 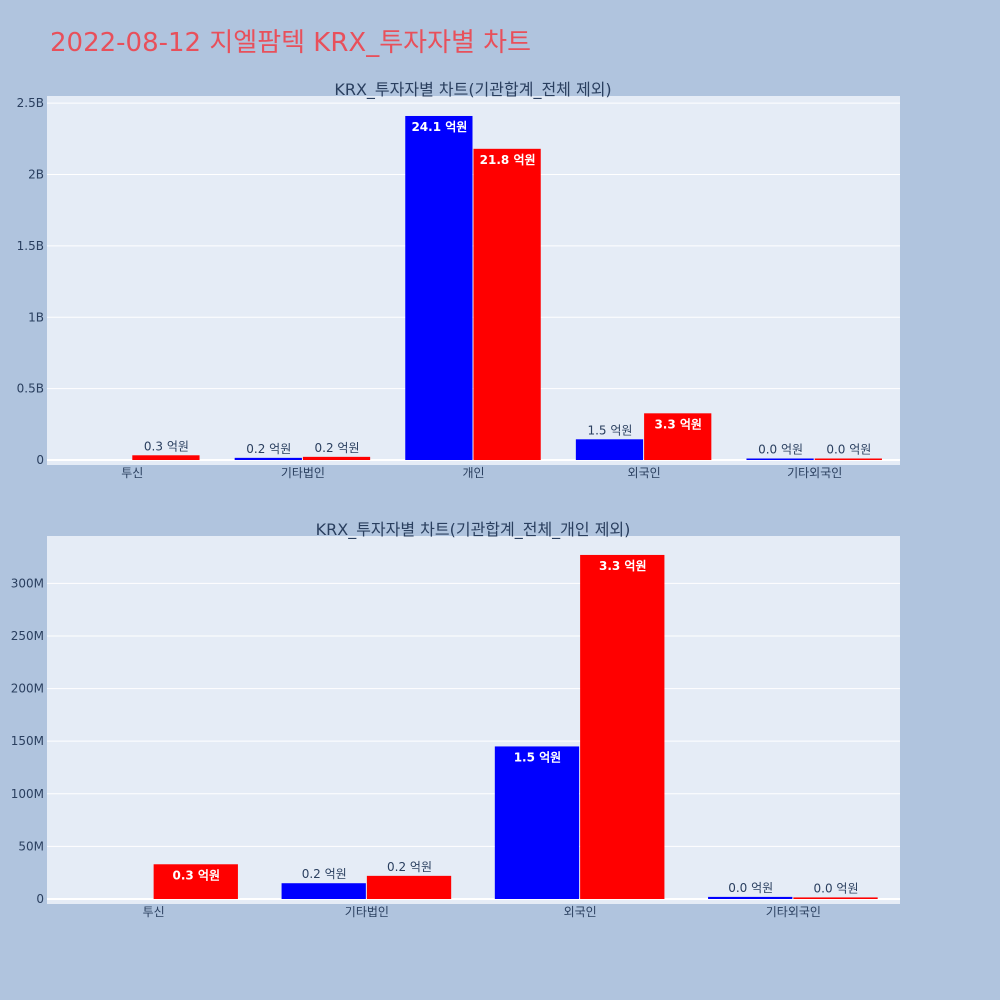 What do you see at coordinates (472, 90) in the screenshot?
I see `chart-top-title: KRX_투자자별 차트(기관합계_전체 제외)` at bounding box center [472, 90].